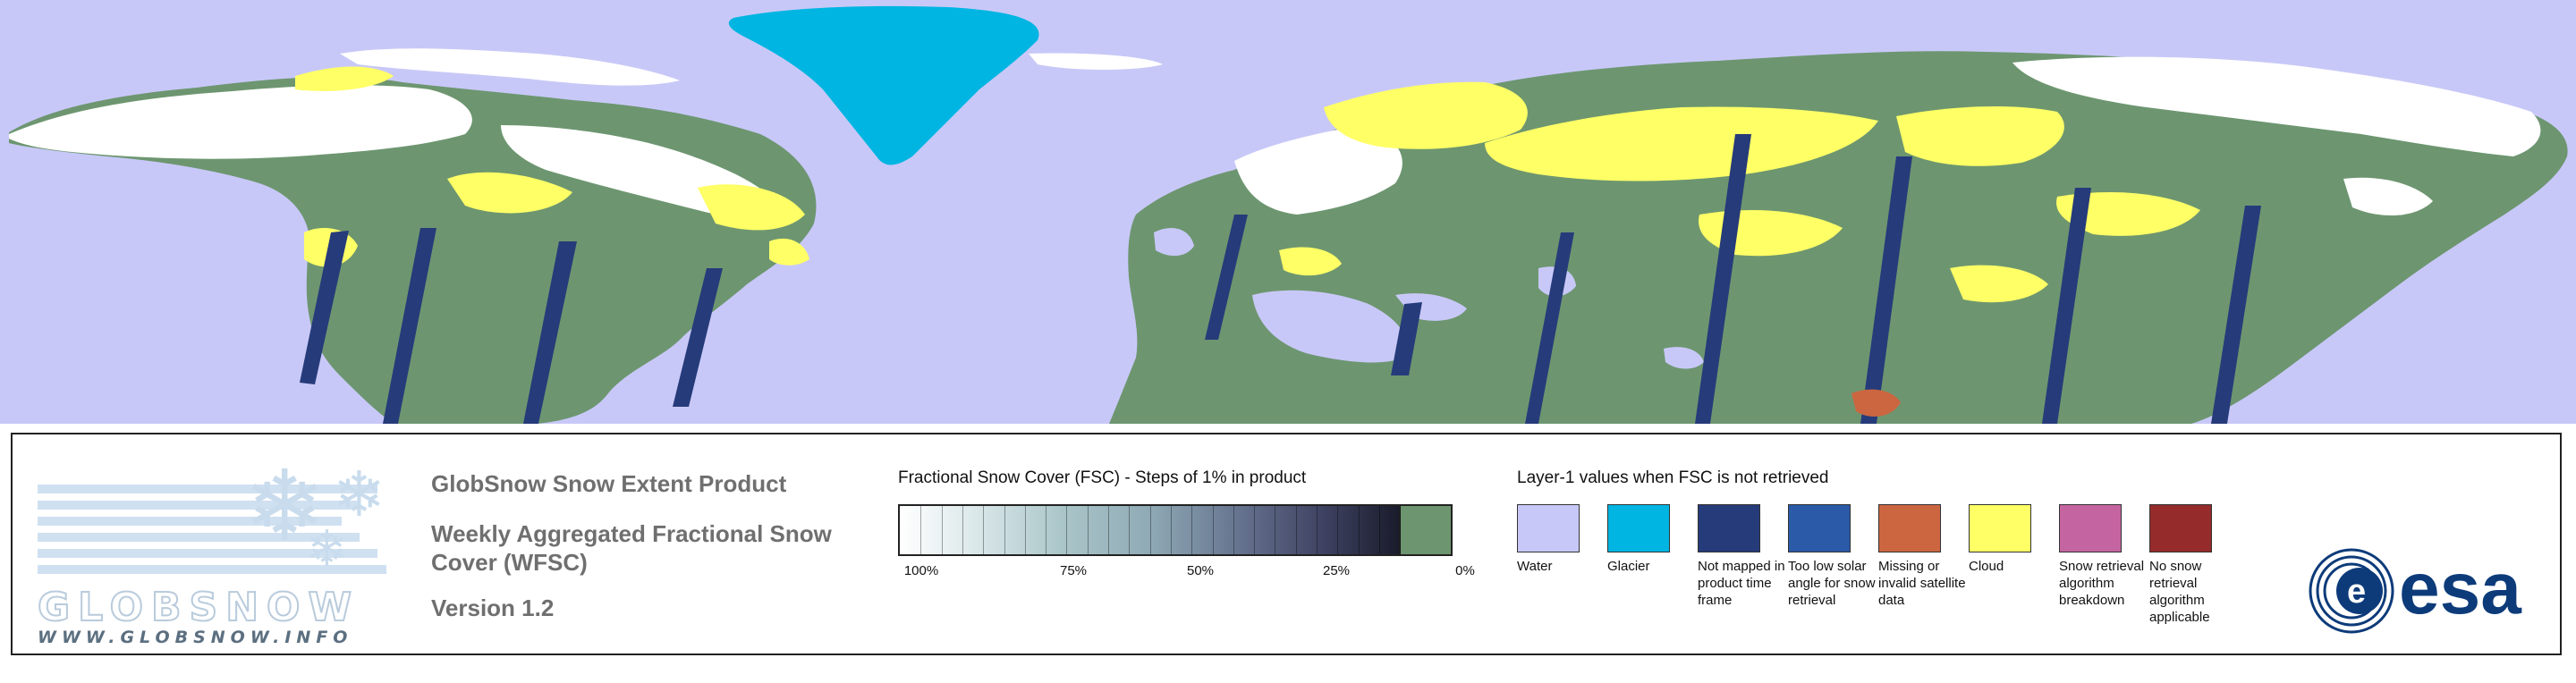 The height and width of the screenshot is (683, 2576). What do you see at coordinates (220, 548) in the screenshot?
I see `globsnow-logo: ❄ ❄ ❄ GLOBSNOW WWW.GLOBSNOW.INFO` at bounding box center [220, 548].